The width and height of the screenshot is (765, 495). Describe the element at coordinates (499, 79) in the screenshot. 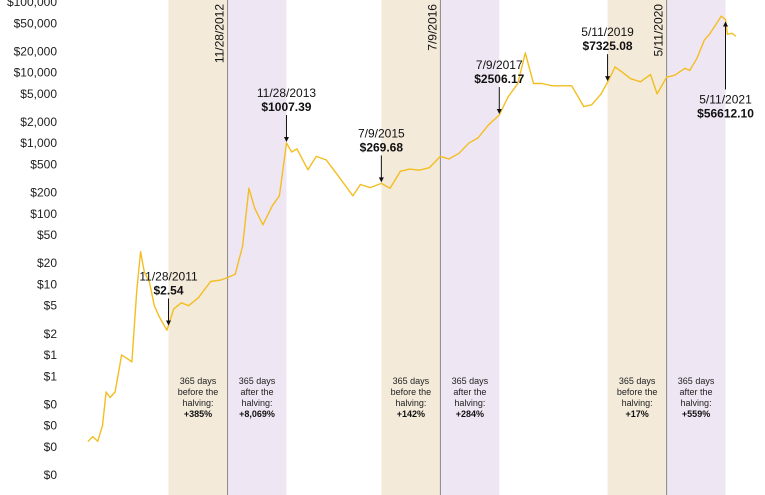

I see `annotation-price: $2506.17` at that location.